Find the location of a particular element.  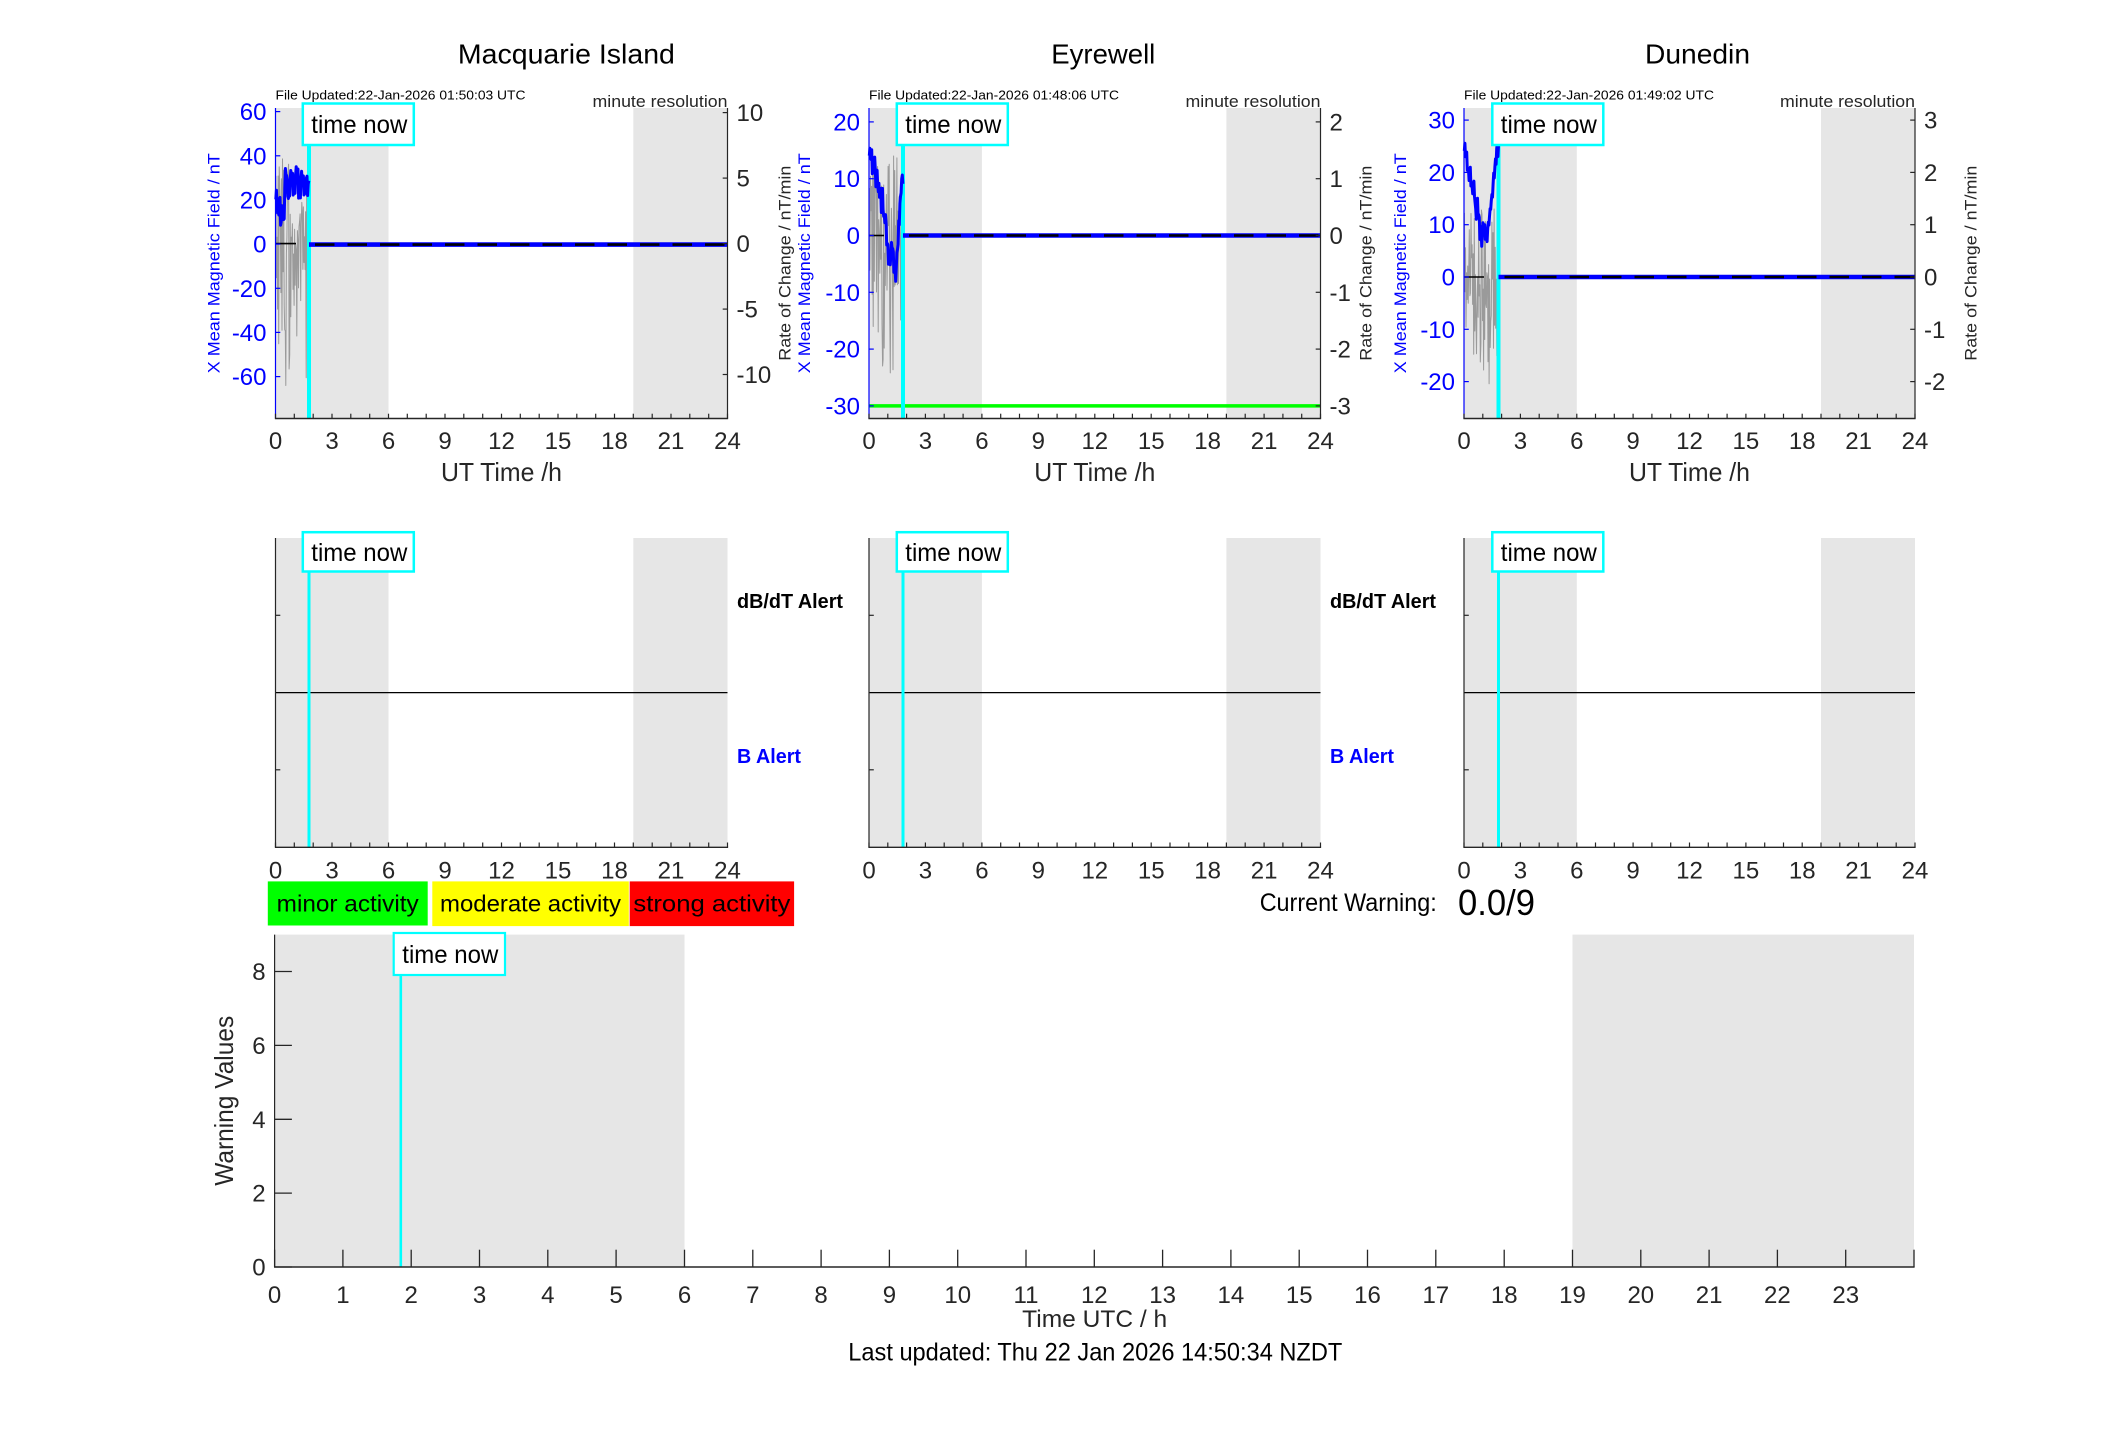

svg-text: 7 is located at coordinates (752, 1295).